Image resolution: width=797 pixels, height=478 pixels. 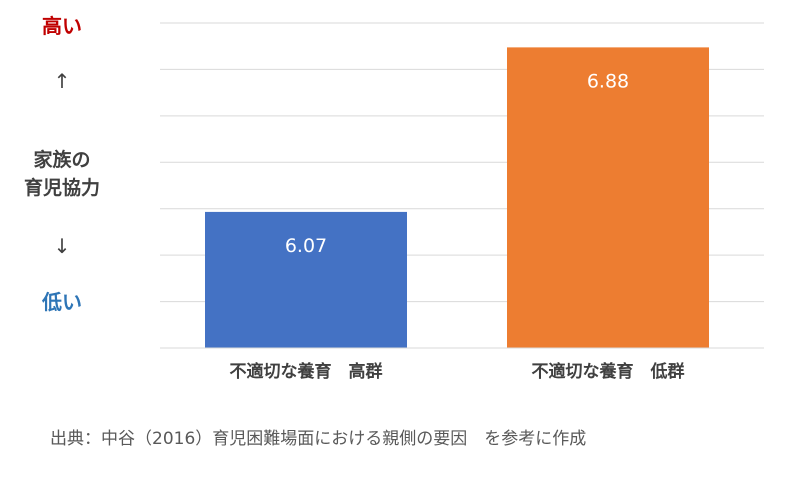 I want to click on arrow-up-icon: ↑, so click(x=62, y=81).